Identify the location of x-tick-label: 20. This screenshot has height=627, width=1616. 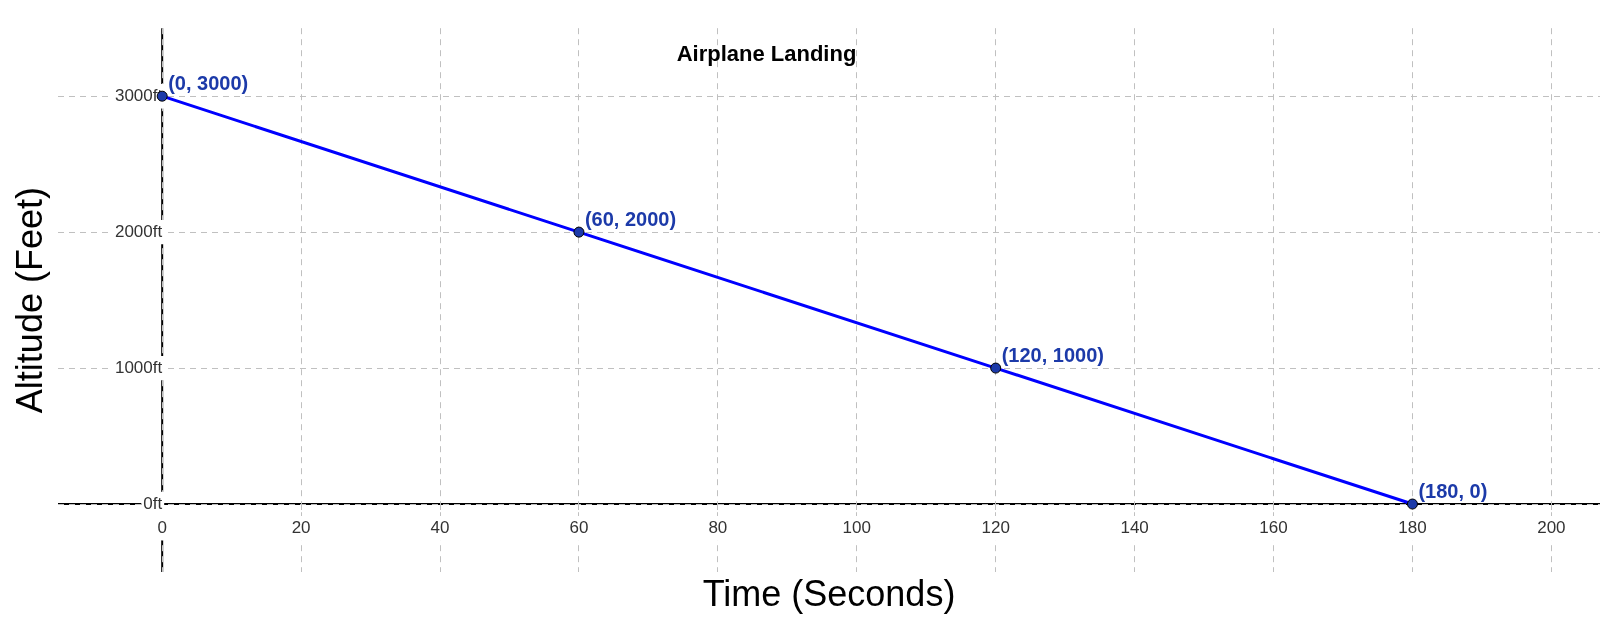
(301, 527).